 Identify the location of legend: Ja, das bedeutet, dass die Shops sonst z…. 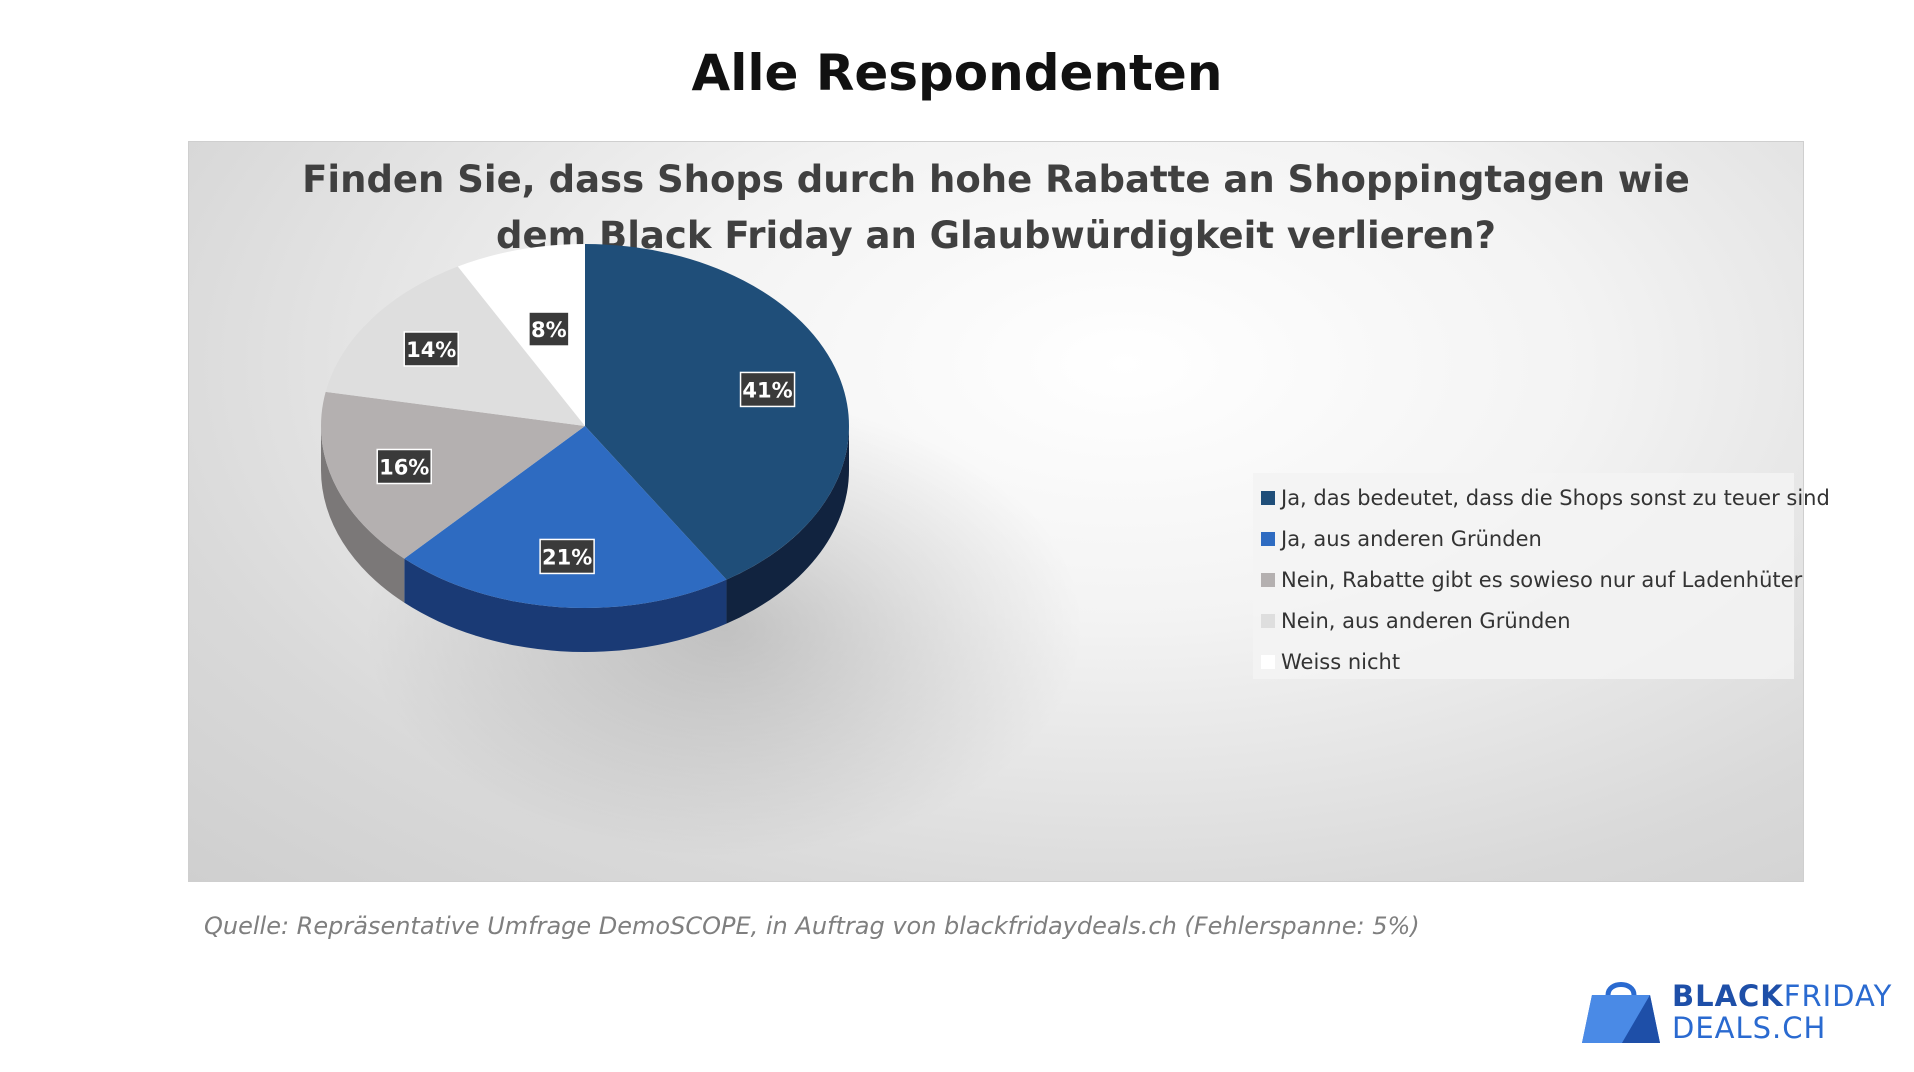
(1541, 577).